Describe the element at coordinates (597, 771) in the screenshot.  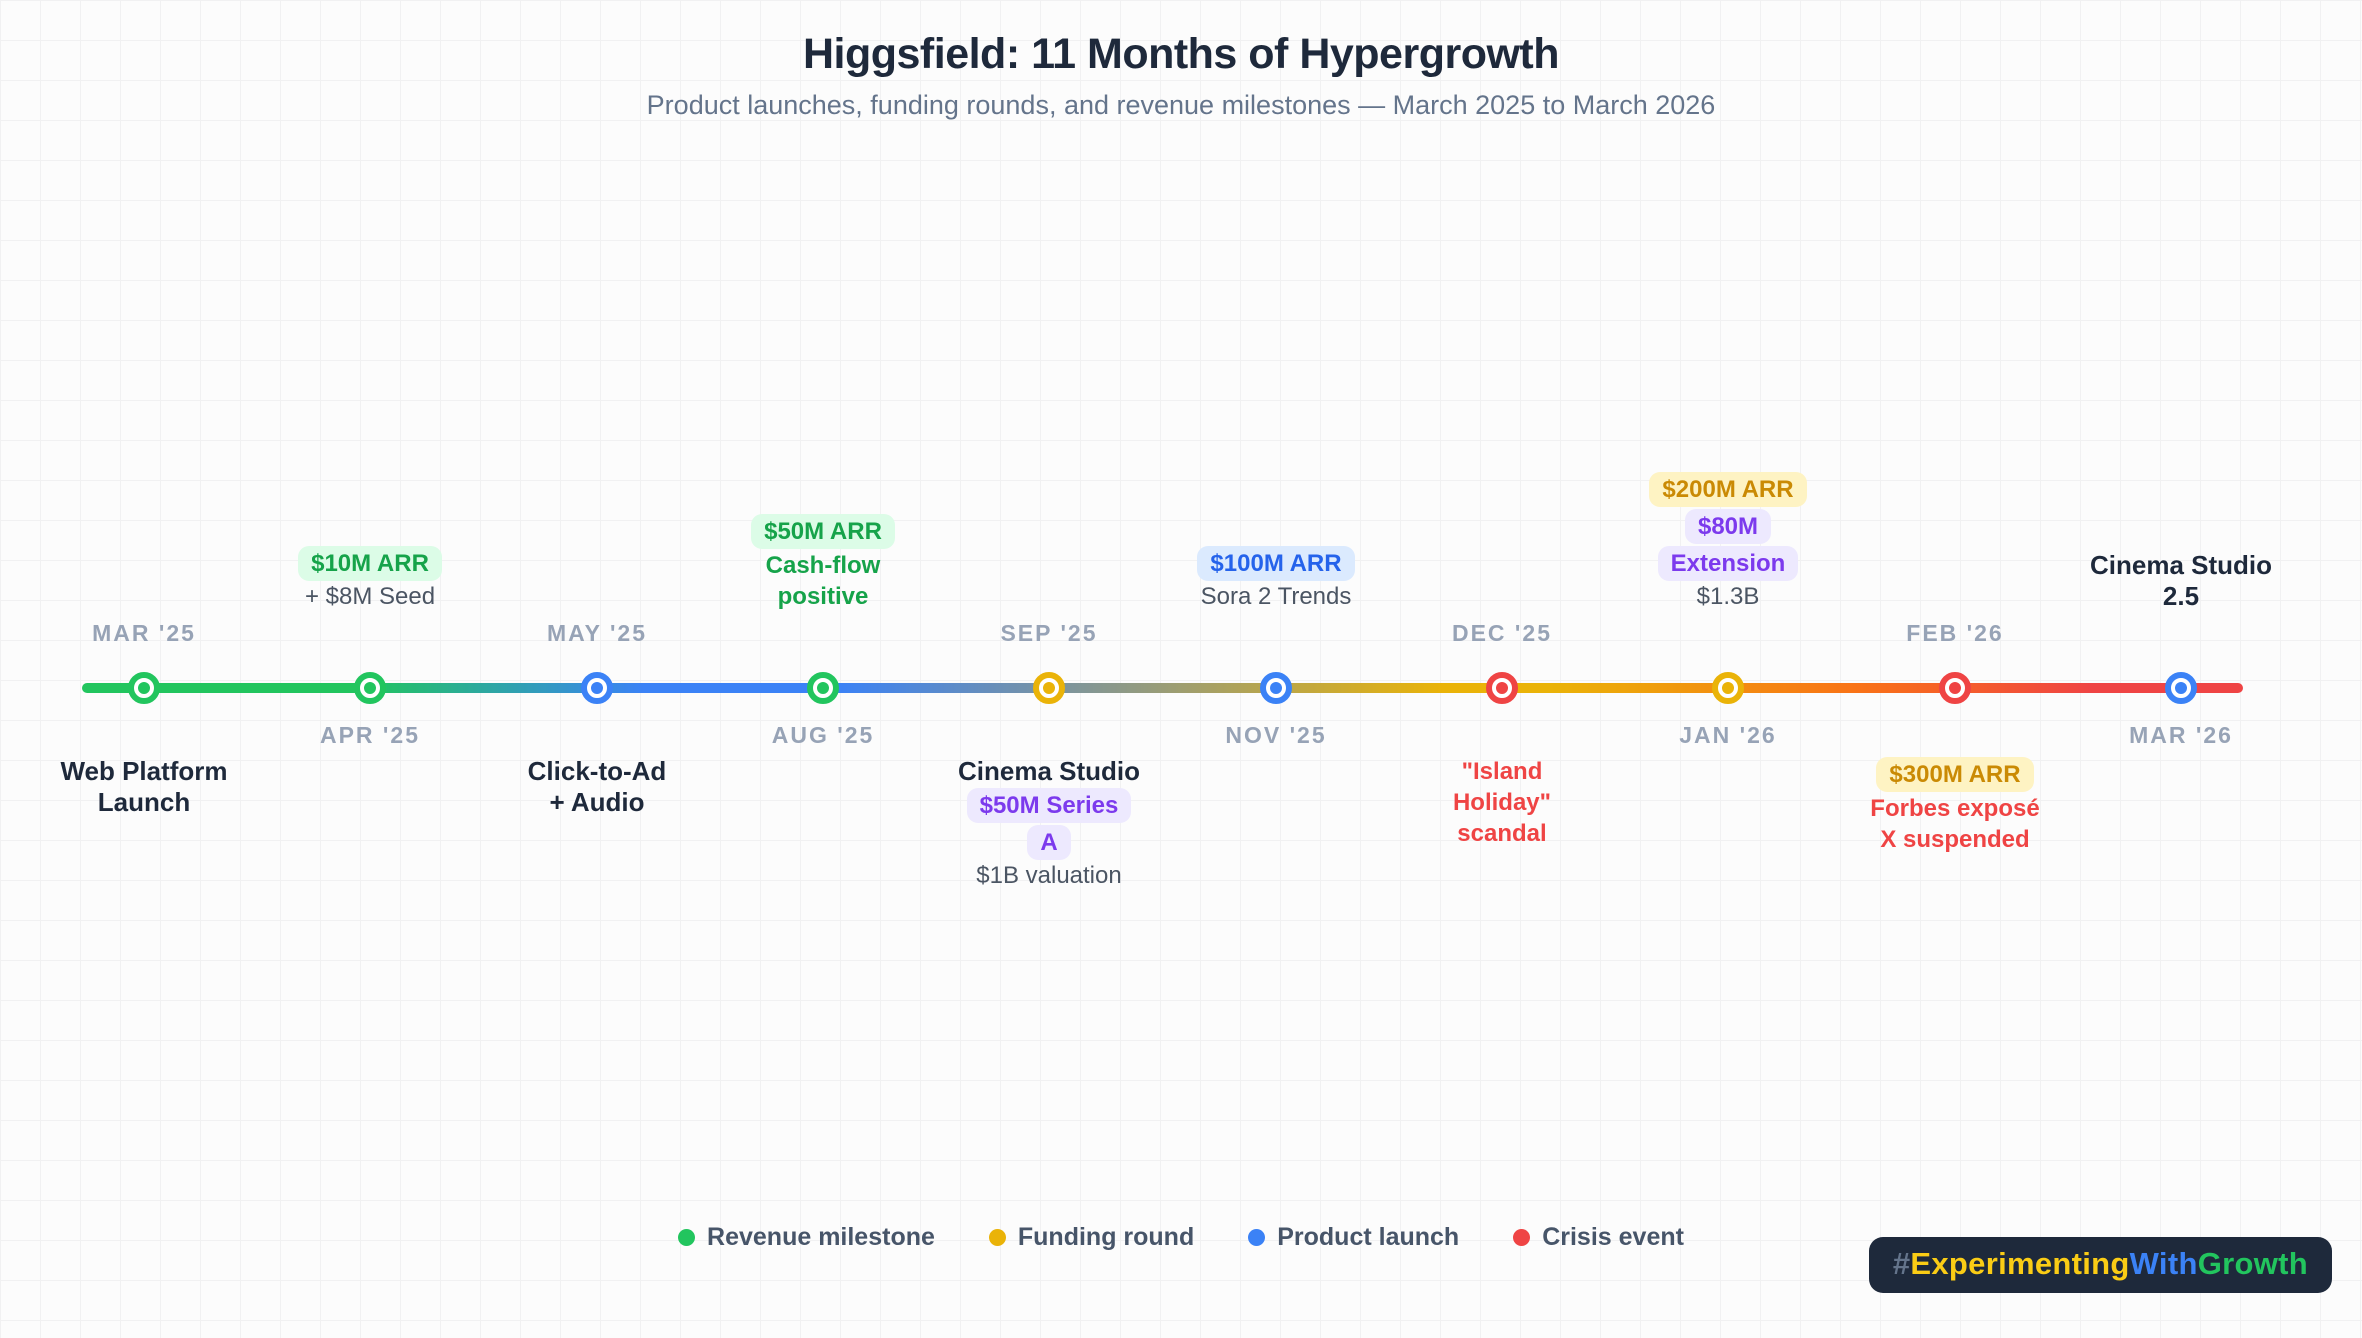
I see `event-line: Click-to-Ad` at that location.